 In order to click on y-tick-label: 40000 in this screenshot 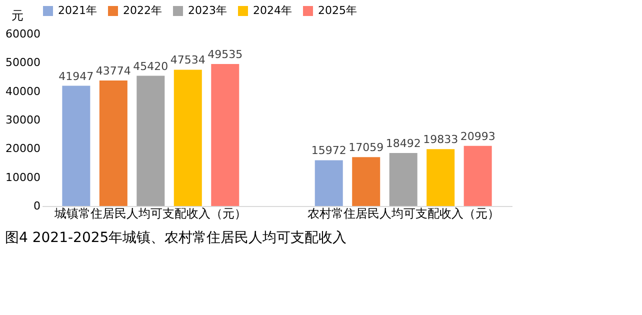, I will do `click(23, 91)`.